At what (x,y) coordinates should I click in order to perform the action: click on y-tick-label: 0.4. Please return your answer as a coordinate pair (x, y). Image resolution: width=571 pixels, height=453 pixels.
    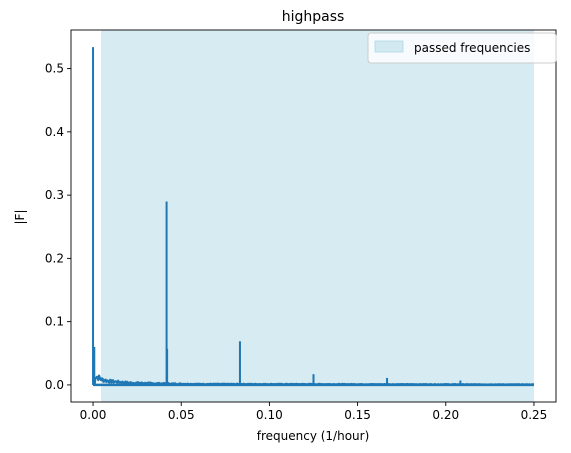
    Looking at the image, I should click on (54, 132).